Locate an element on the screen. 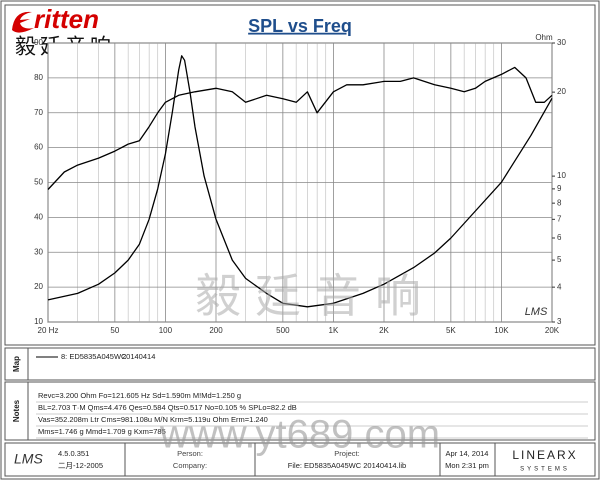 This screenshot has width=600, height=480. x-tick-label: 20 Hz is located at coordinates (48, 330).